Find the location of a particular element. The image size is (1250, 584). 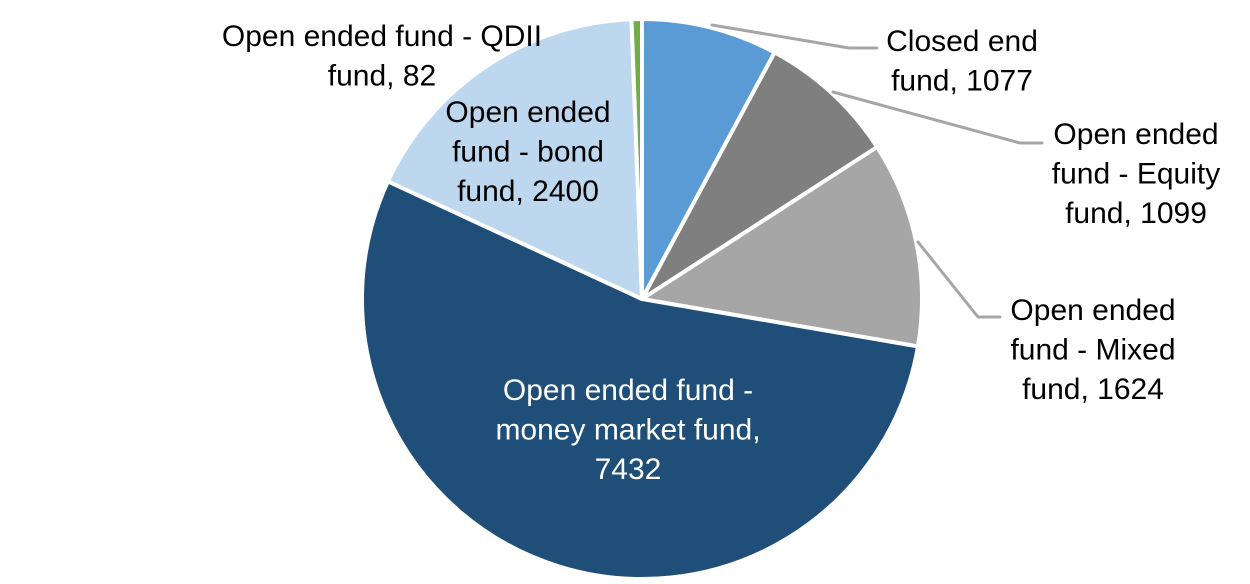

slice-label-closed-end-fund: Closed end fund, 1077 is located at coordinates (962, 61).